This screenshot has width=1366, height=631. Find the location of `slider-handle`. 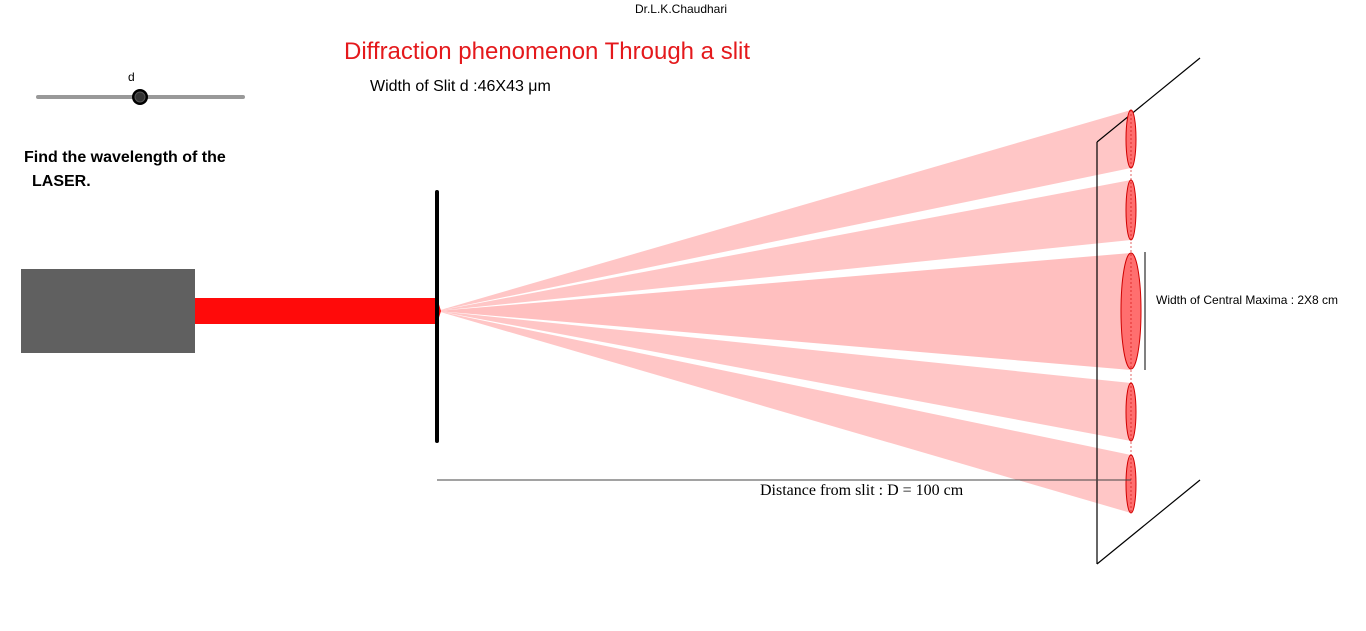

slider-handle is located at coordinates (140, 97).